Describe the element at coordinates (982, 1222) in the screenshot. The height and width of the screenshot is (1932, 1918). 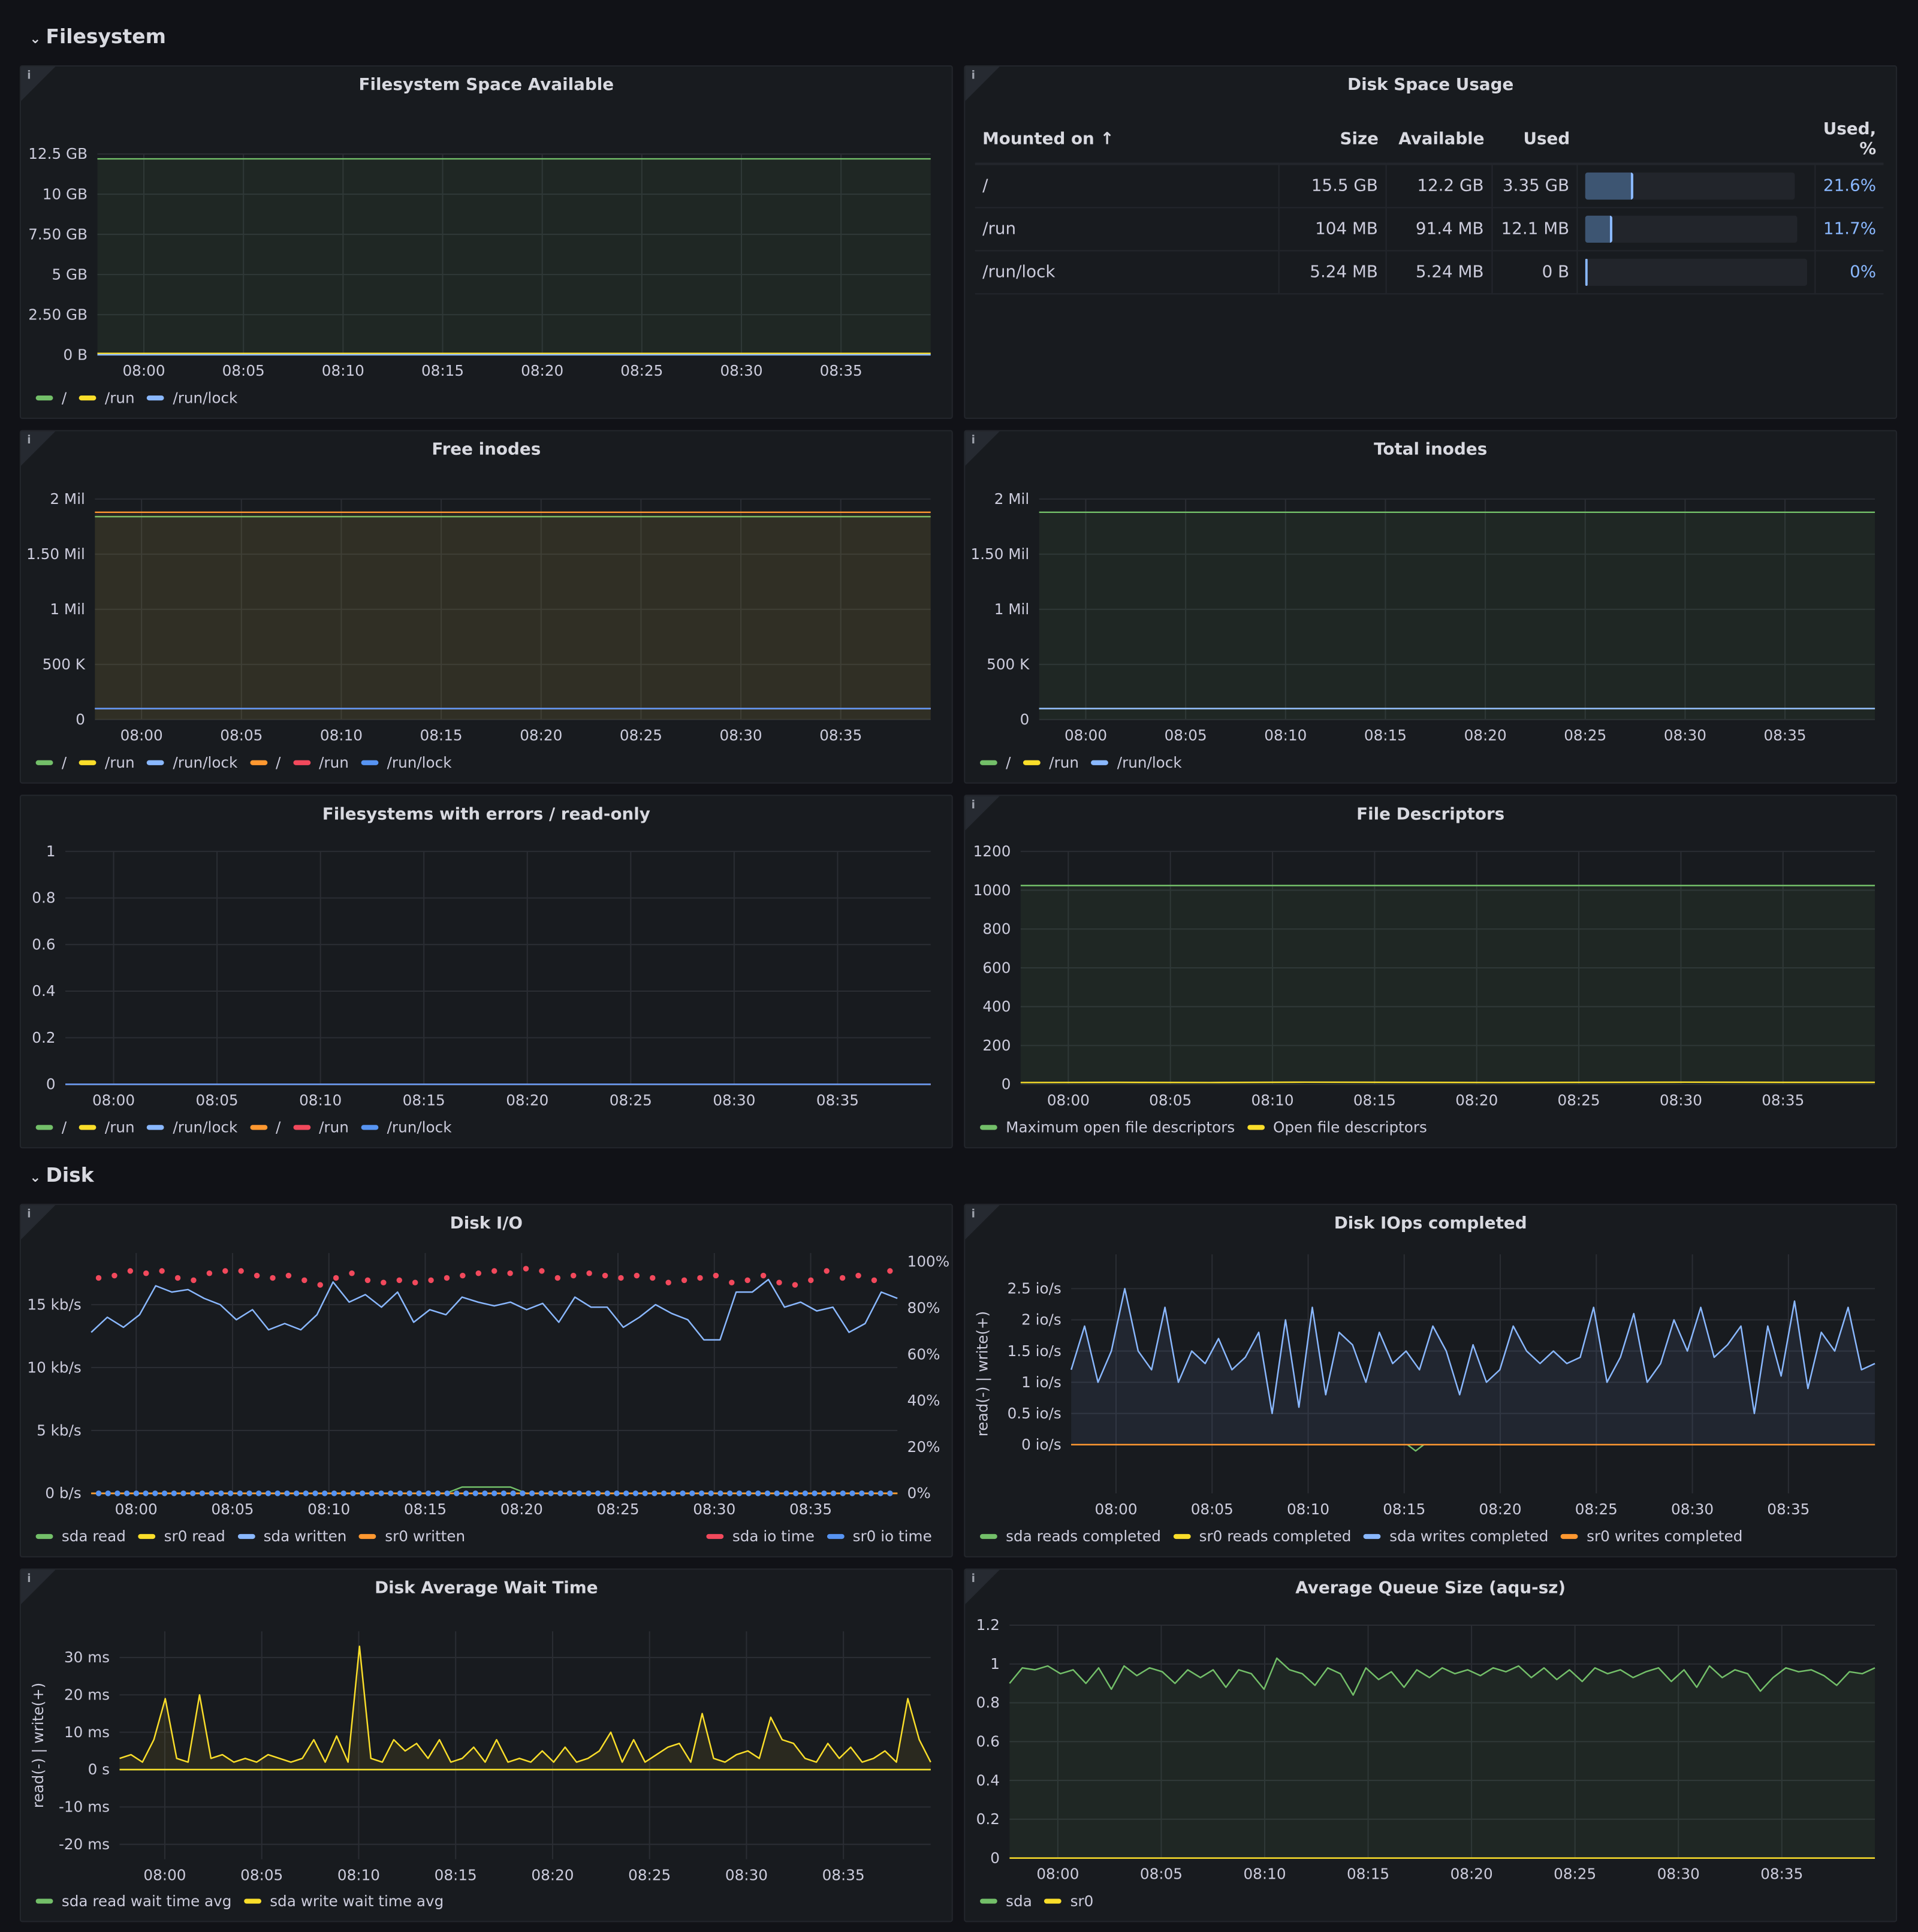
I see `panel-corner` at that location.